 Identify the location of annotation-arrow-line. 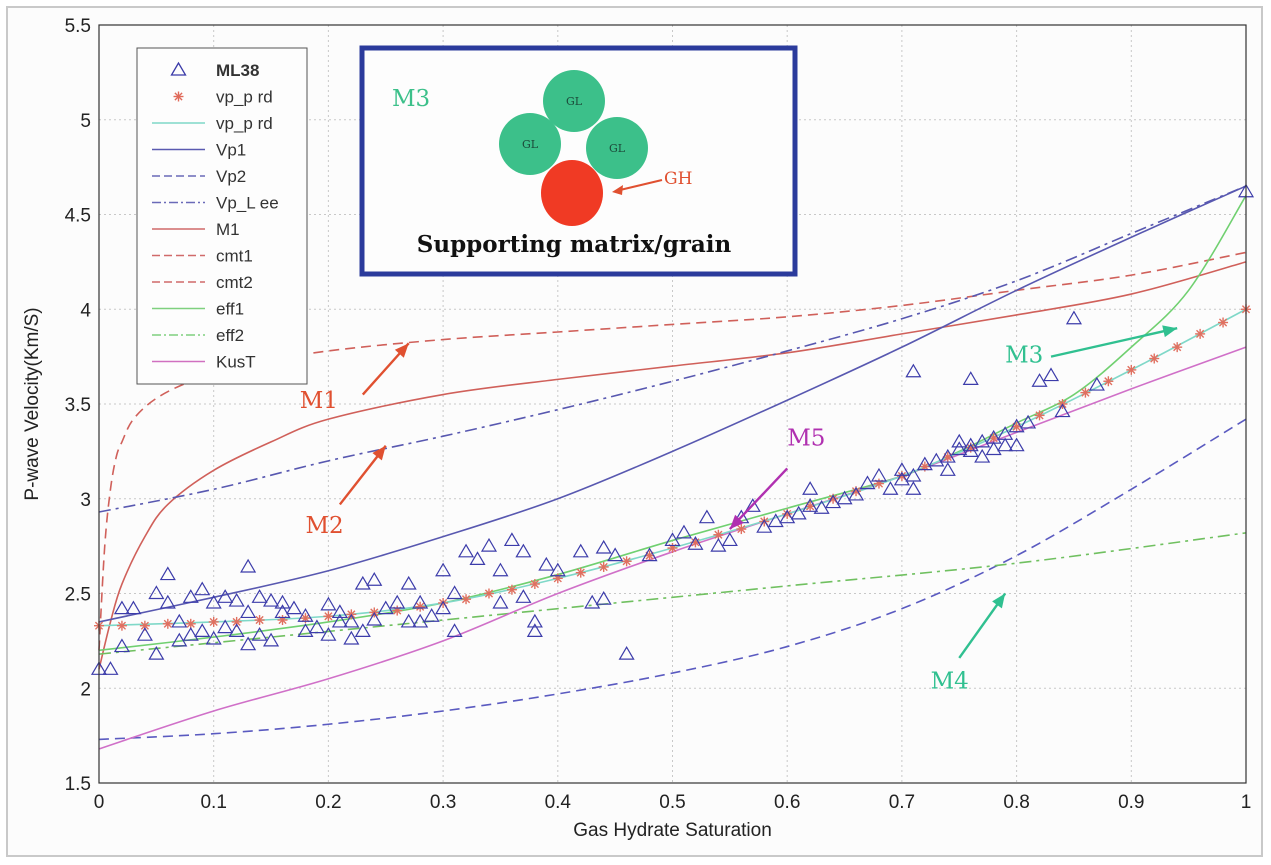
(1114, 342).